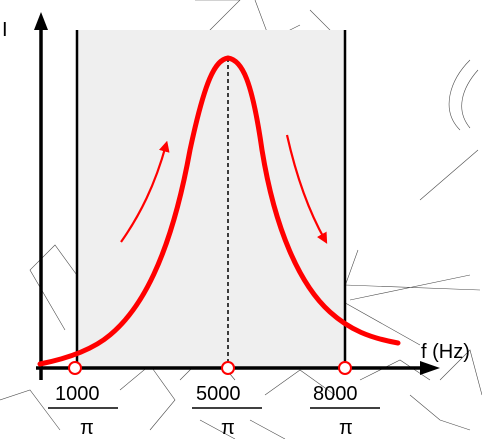  Describe the element at coordinates (145, 191) in the screenshot. I see `rising-arrow` at that location.